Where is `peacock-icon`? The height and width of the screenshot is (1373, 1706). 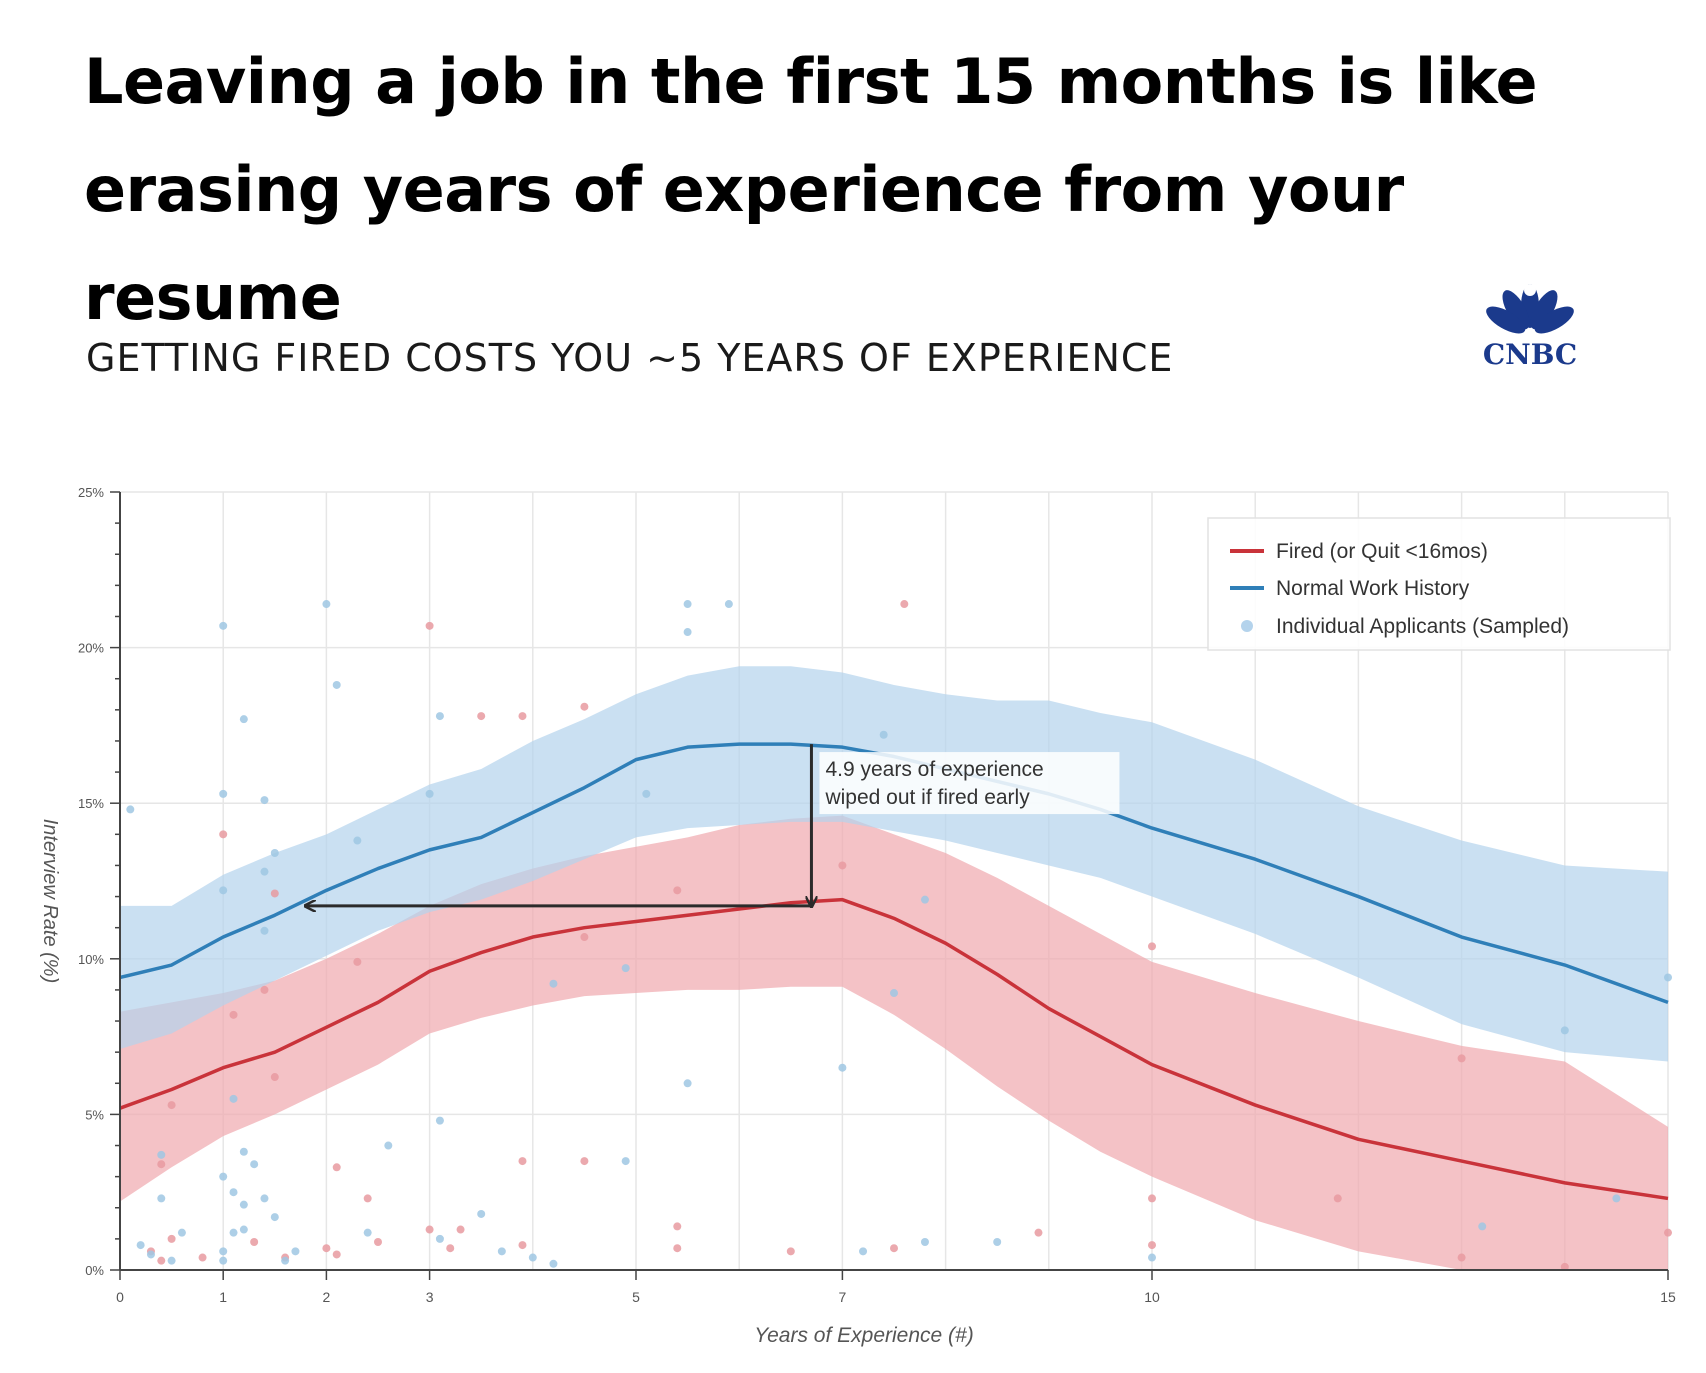
peacock-icon is located at coordinates (1530, 309).